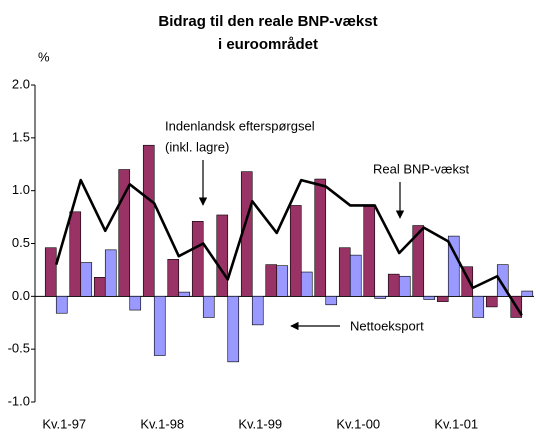  I want to click on y-tick-label: 1.0, so click(21, 189).